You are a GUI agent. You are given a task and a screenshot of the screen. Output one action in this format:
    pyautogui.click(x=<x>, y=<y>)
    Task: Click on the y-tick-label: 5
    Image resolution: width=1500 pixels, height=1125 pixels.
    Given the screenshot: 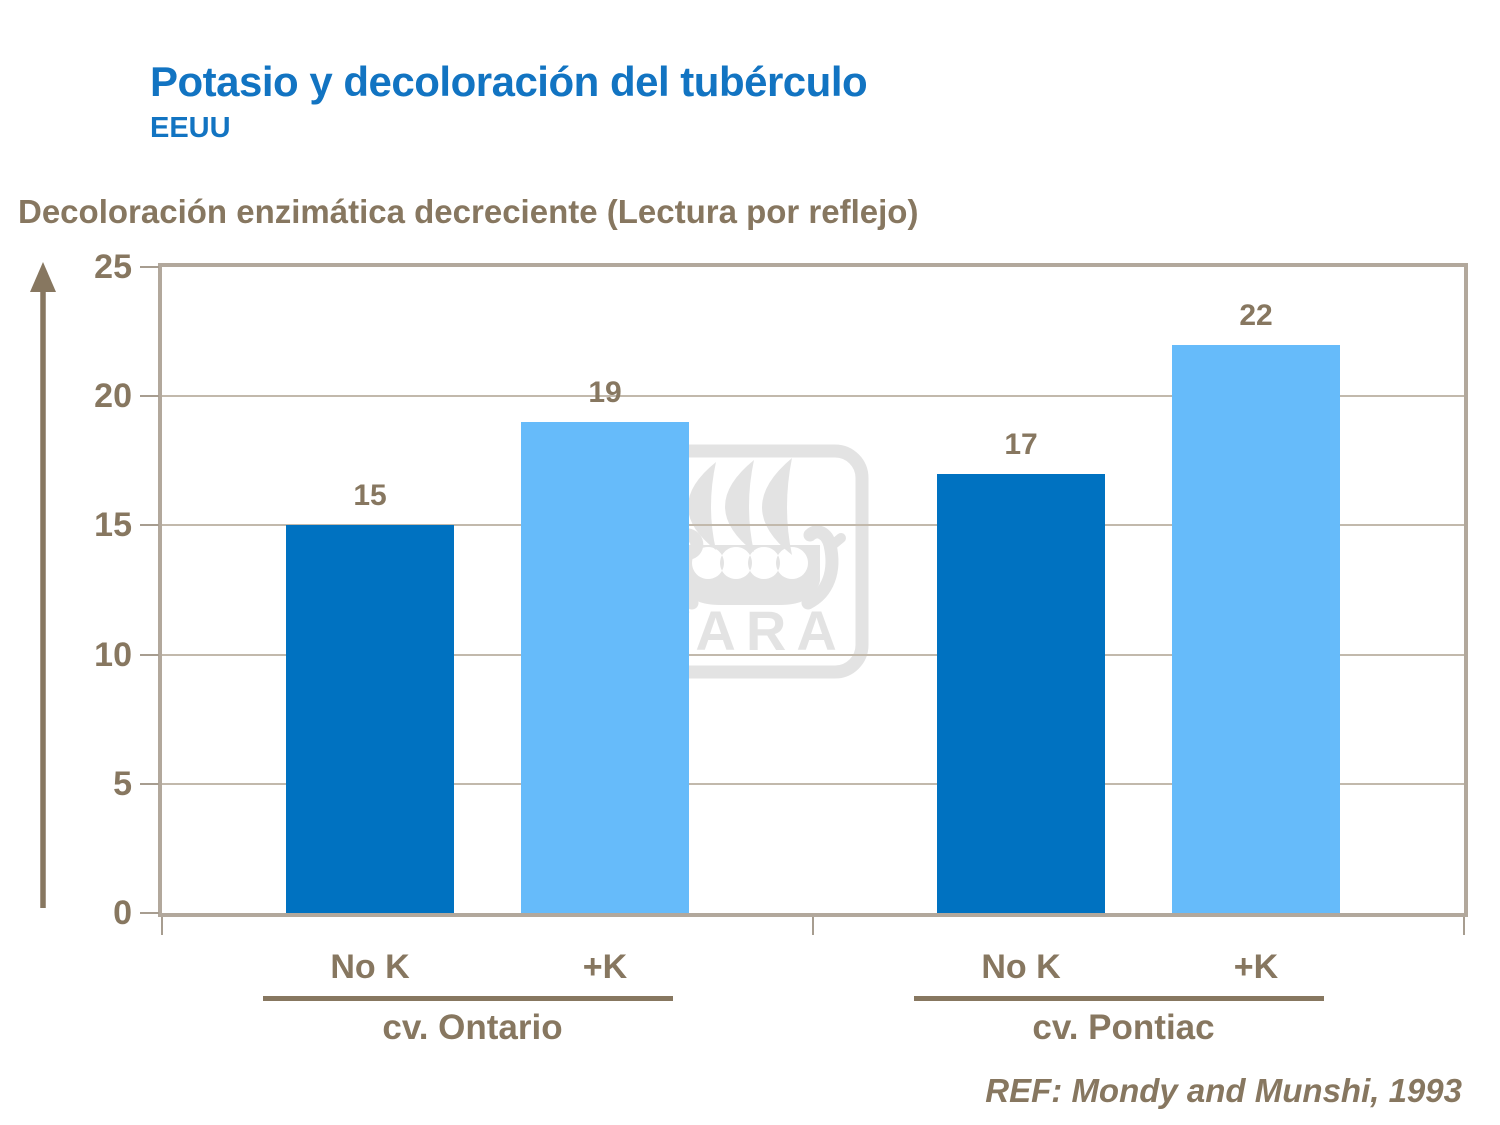 What is the action you would take?
    pyautogui.click(x=122, y=783)
    